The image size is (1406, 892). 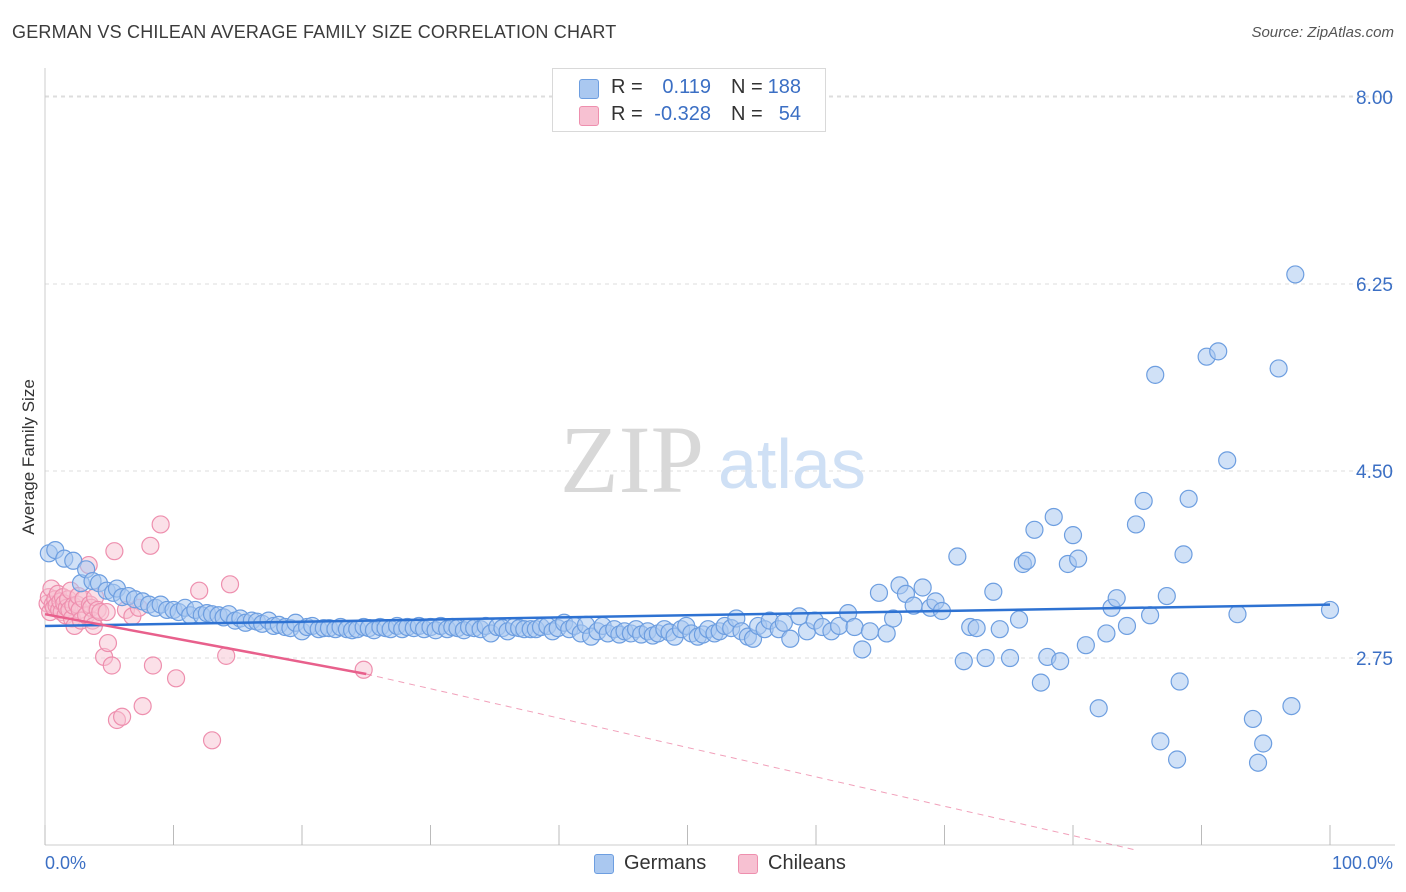 I want to click on chilean-trend-line, so click(x=205, y=644).